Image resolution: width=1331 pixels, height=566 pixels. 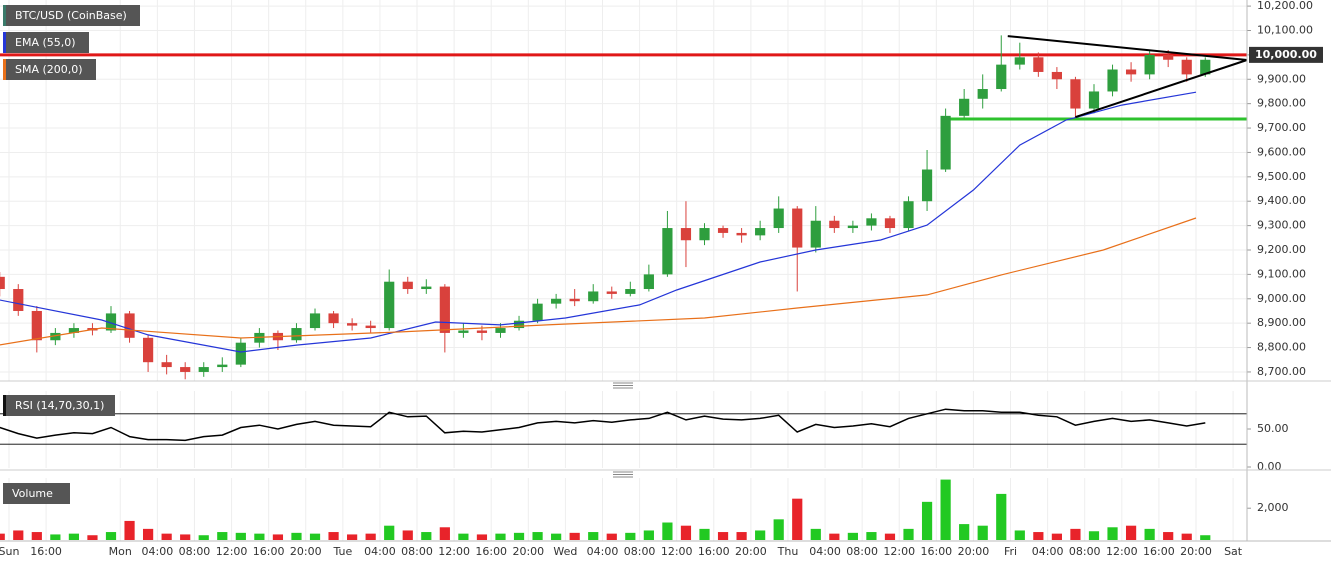 What do you see at coordinates (1281, 151) in the screenshot?
I see `y-tick-label: 9,600.00` at bounding box center [1281, 151].